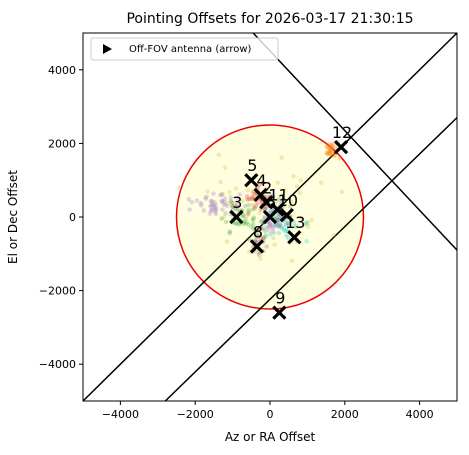 The width and height of the screenshot is (469, 455). What do you see at coordinates (269, 19) in the screenshot?
I see `chart-title: Pointing Offsets for 2026-03-17 21:30:15` at bounding box center [269, 19].